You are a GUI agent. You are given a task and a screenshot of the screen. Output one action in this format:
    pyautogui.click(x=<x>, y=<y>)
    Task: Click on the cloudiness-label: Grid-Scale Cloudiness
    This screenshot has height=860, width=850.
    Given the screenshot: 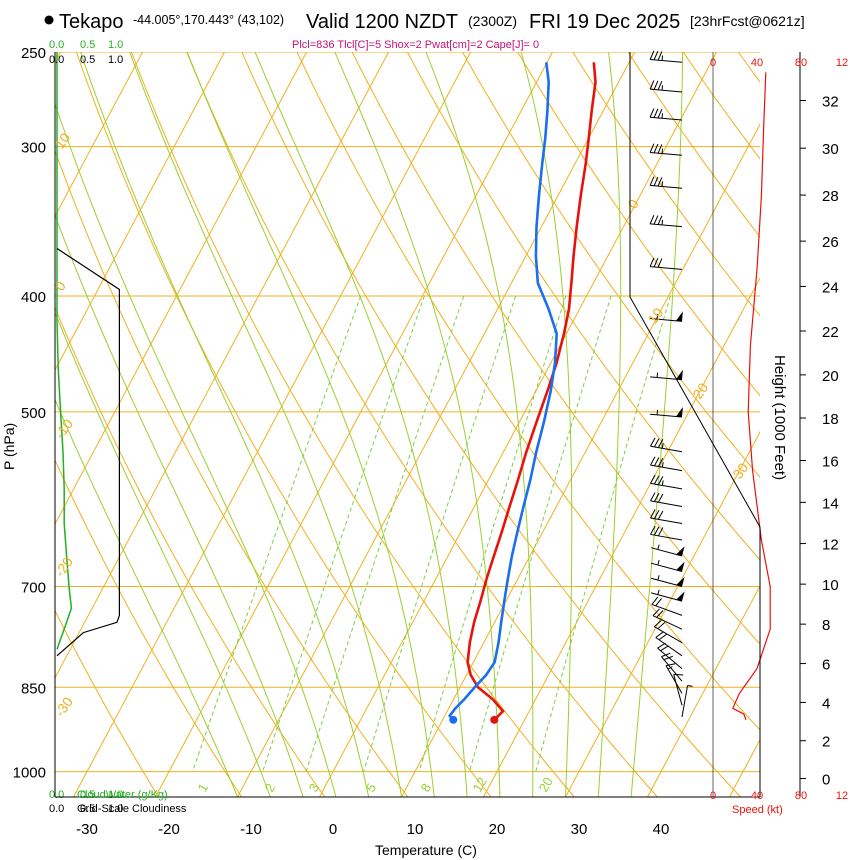 What is the action you would take?
    pyautogui.click(x=132, y=809)
    